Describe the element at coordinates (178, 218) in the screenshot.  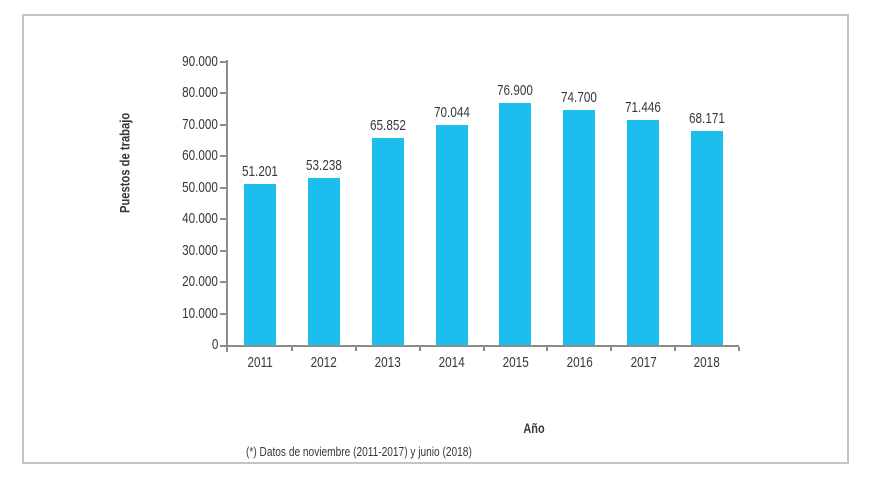
I see `y-axis-tick-label: 40.000` at that location.